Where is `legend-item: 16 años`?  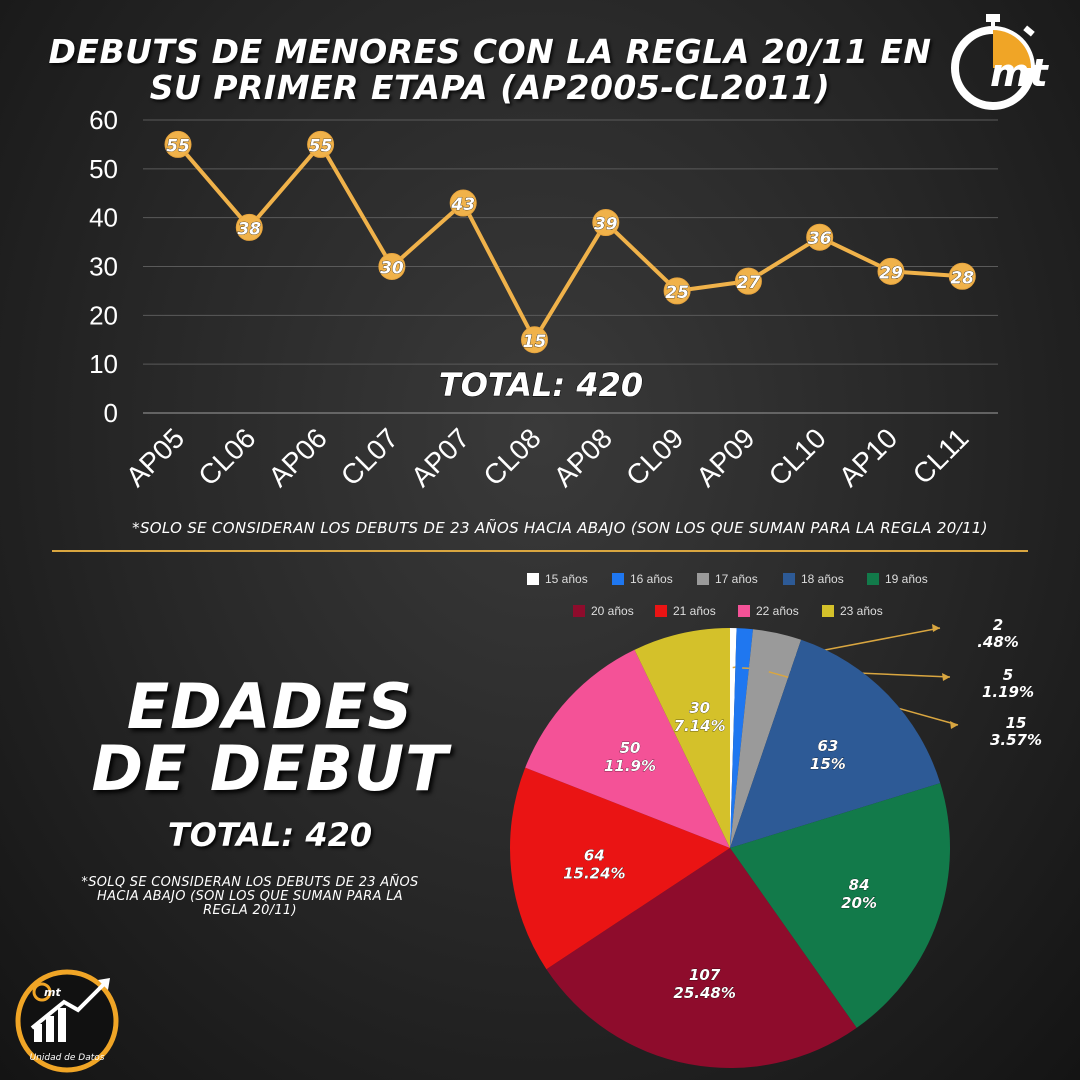
legend-item: 16 años is located at coordinates (642, 579).